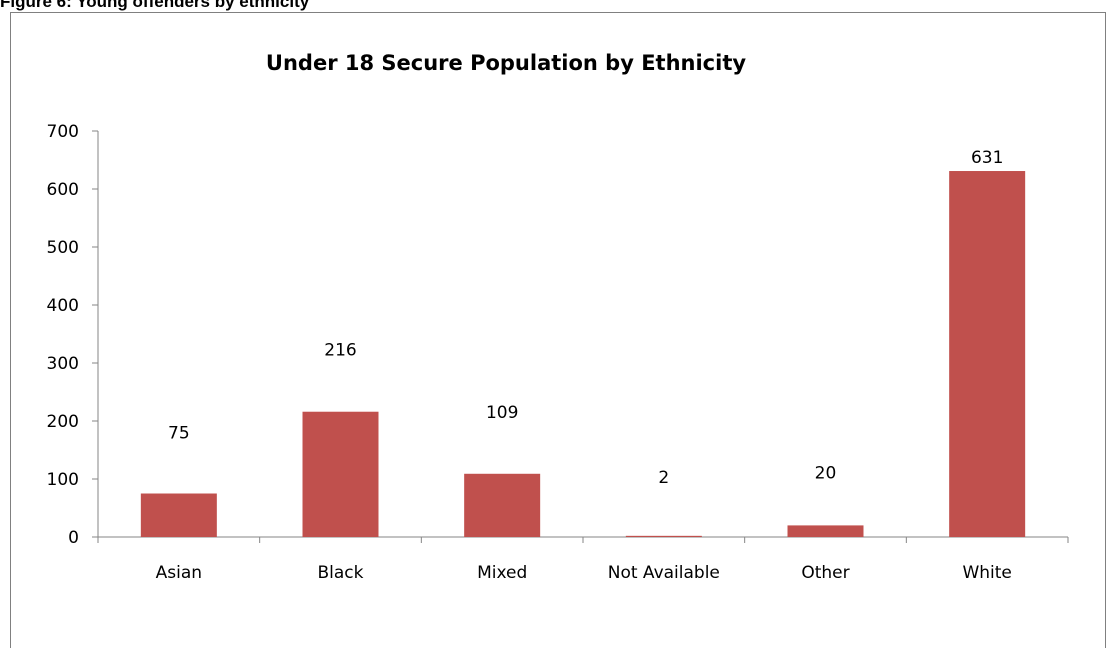  What do you see at coordinates (502, 573) in the screenshot?
I see `x-tick-label: Mixed` at bounding box center [502, 573].